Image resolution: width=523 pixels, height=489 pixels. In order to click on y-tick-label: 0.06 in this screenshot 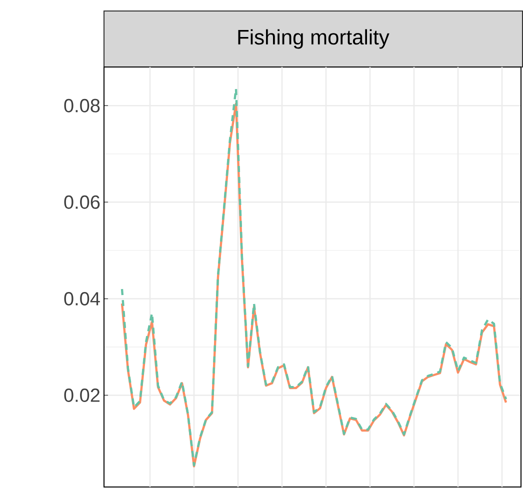, I will do `click(82, 202)`.